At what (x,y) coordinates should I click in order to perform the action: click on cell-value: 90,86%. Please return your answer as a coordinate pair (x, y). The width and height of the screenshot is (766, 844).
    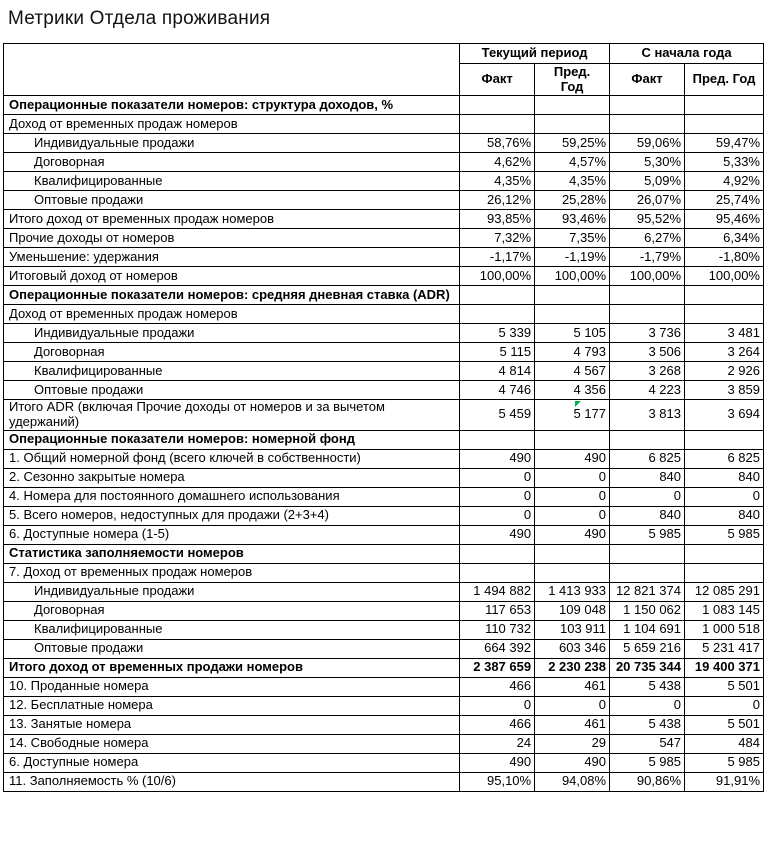
    Looking at the image, I should click on (647, 781).